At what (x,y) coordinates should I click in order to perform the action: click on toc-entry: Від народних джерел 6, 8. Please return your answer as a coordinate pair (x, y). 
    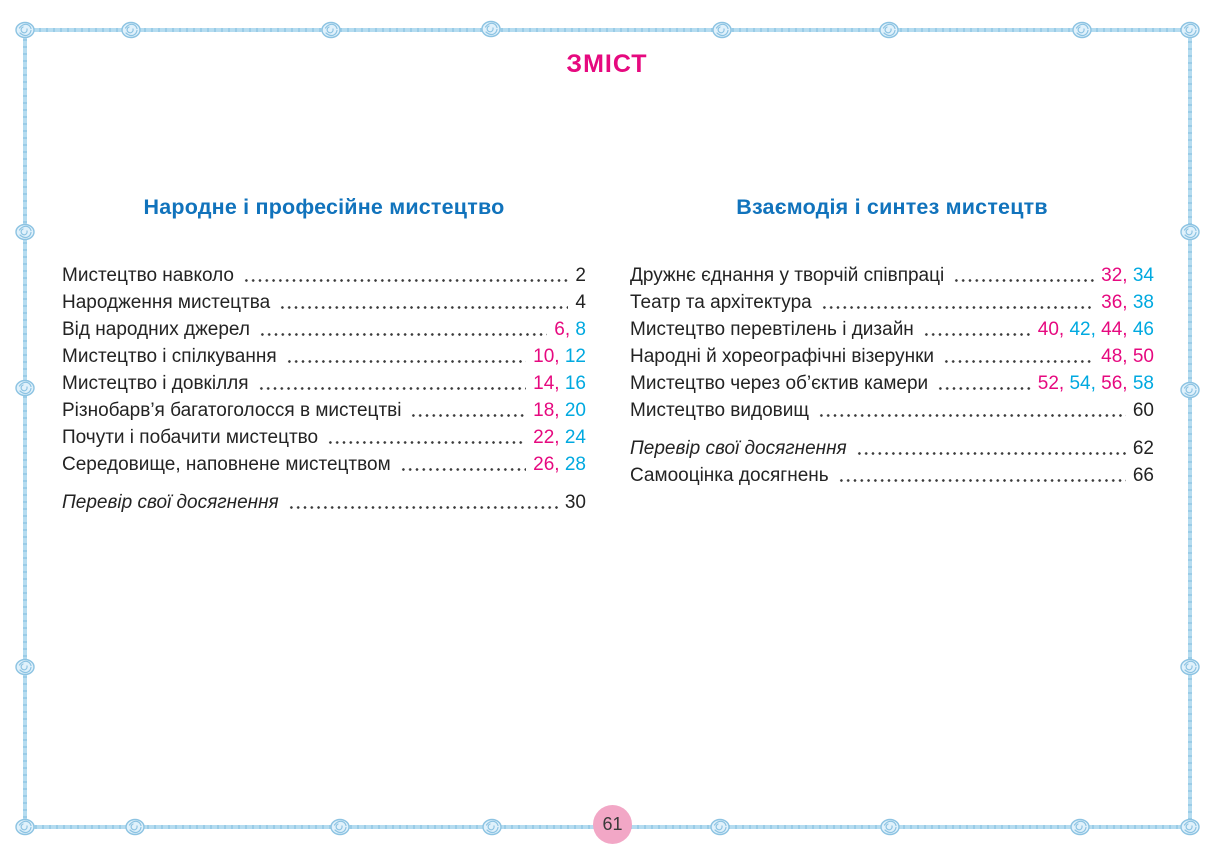
    Looking at the image, I should click on (324, 329).